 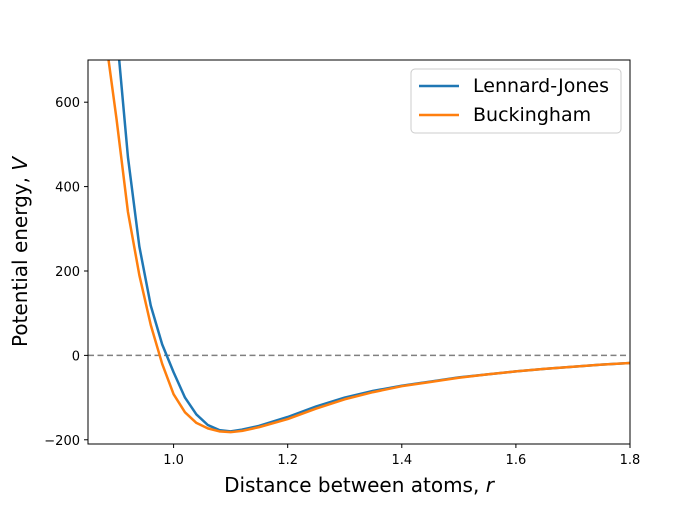 I want to click on legend-label-lennard-jones: Lennard-Jones, so click(x=541, y=86).